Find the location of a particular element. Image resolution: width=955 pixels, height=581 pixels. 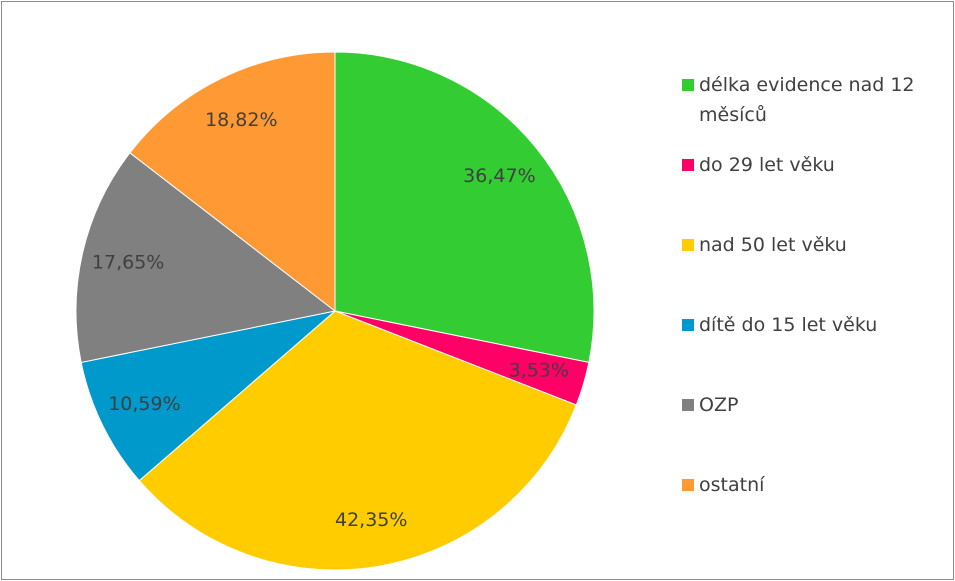

legend-label: nad 50 let věku is located at coordinates (773, 245).